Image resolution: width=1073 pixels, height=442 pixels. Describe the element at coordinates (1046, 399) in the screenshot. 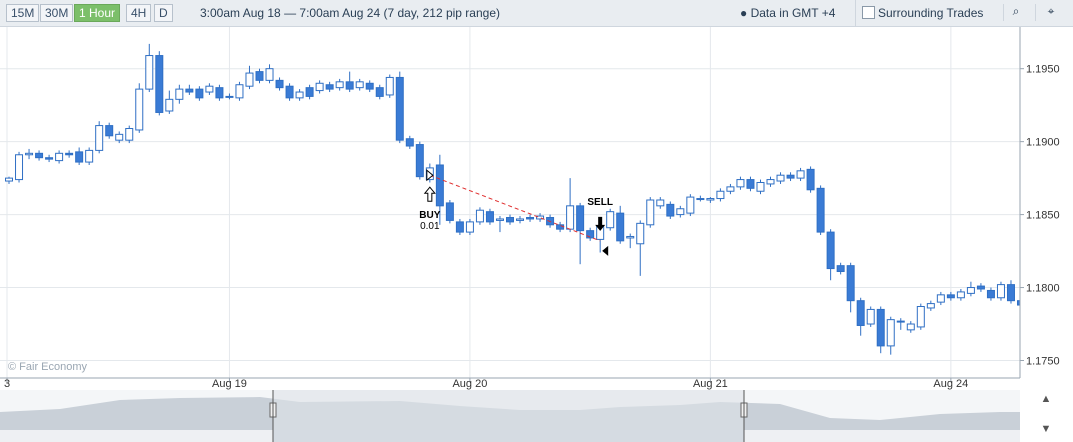

I see `scroll-up: ▲` at that location.